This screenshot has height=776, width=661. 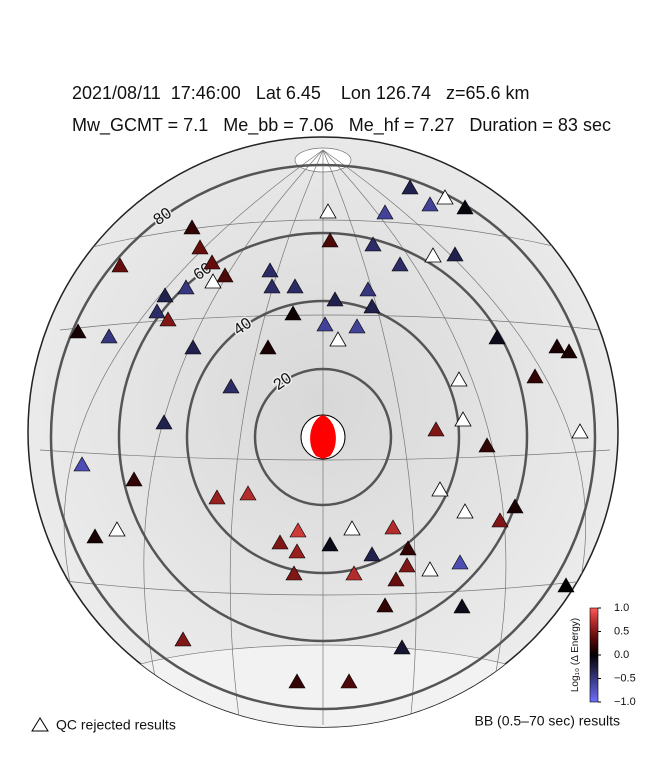 What do you see at coordinates (547, 721) in the screenshot?
I see `footer: BB (0.5–70 sec) results` at bounding box center [547, 721].